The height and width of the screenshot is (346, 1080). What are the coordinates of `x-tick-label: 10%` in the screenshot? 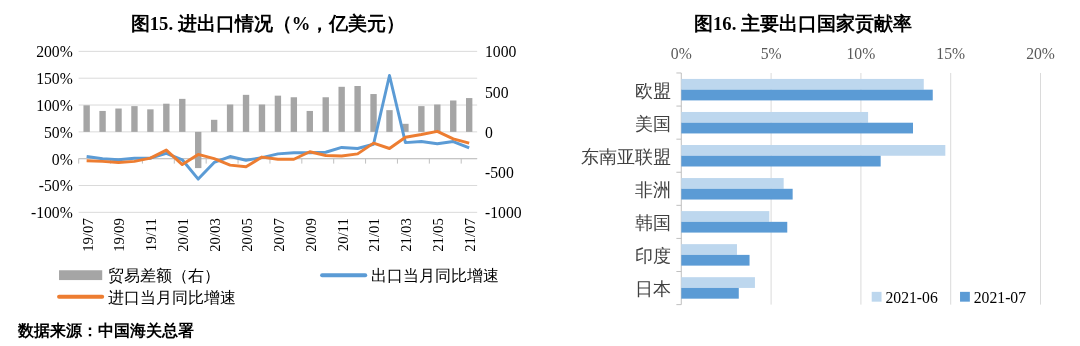 It's located at (861, 54).